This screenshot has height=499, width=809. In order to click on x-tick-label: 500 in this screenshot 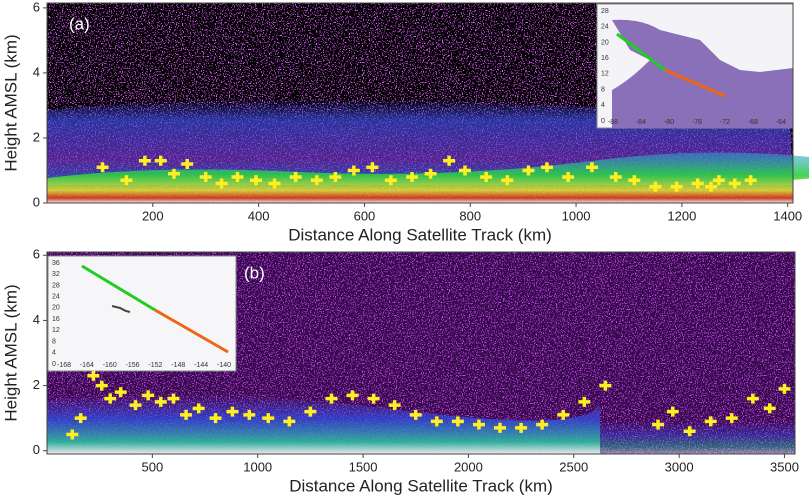, I will do `click(153, 466)`.